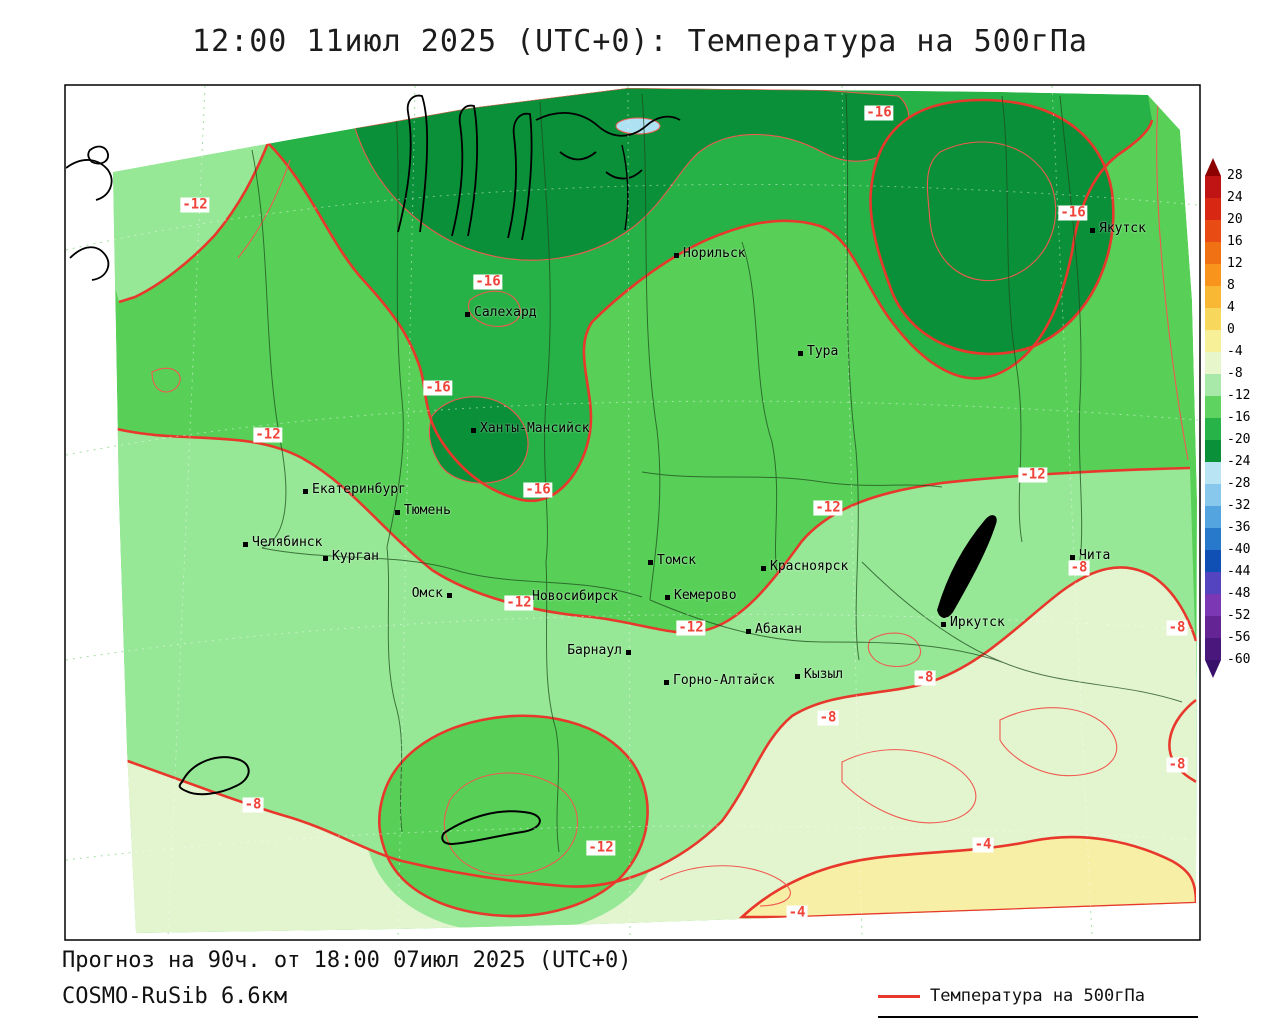 The width and height of the screenshot is (1280, 1024). I want to click on colorbar-tick-label: -4, so click(1235, 351).